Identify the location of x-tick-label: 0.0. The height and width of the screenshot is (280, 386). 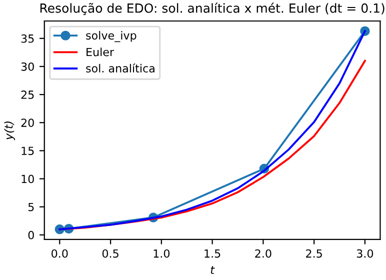
(60, 253).